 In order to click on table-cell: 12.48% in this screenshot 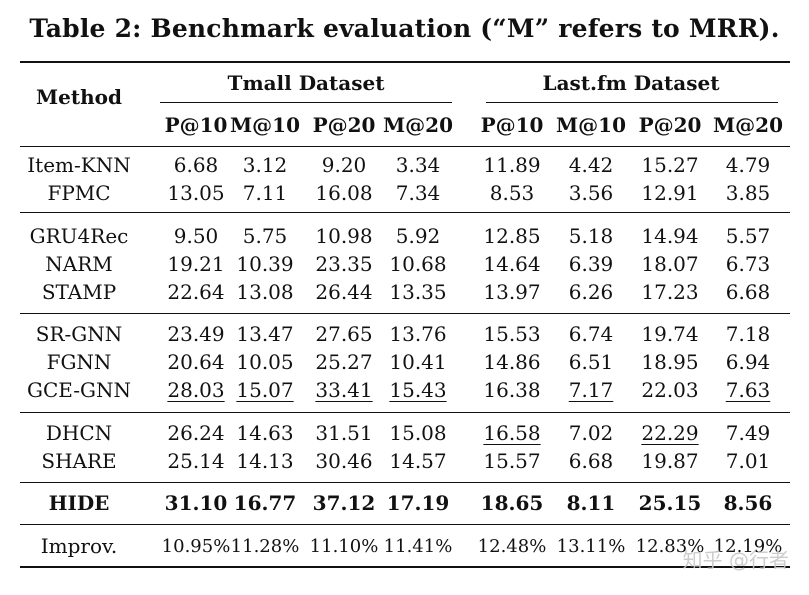, I will do `click(512, 546)`.